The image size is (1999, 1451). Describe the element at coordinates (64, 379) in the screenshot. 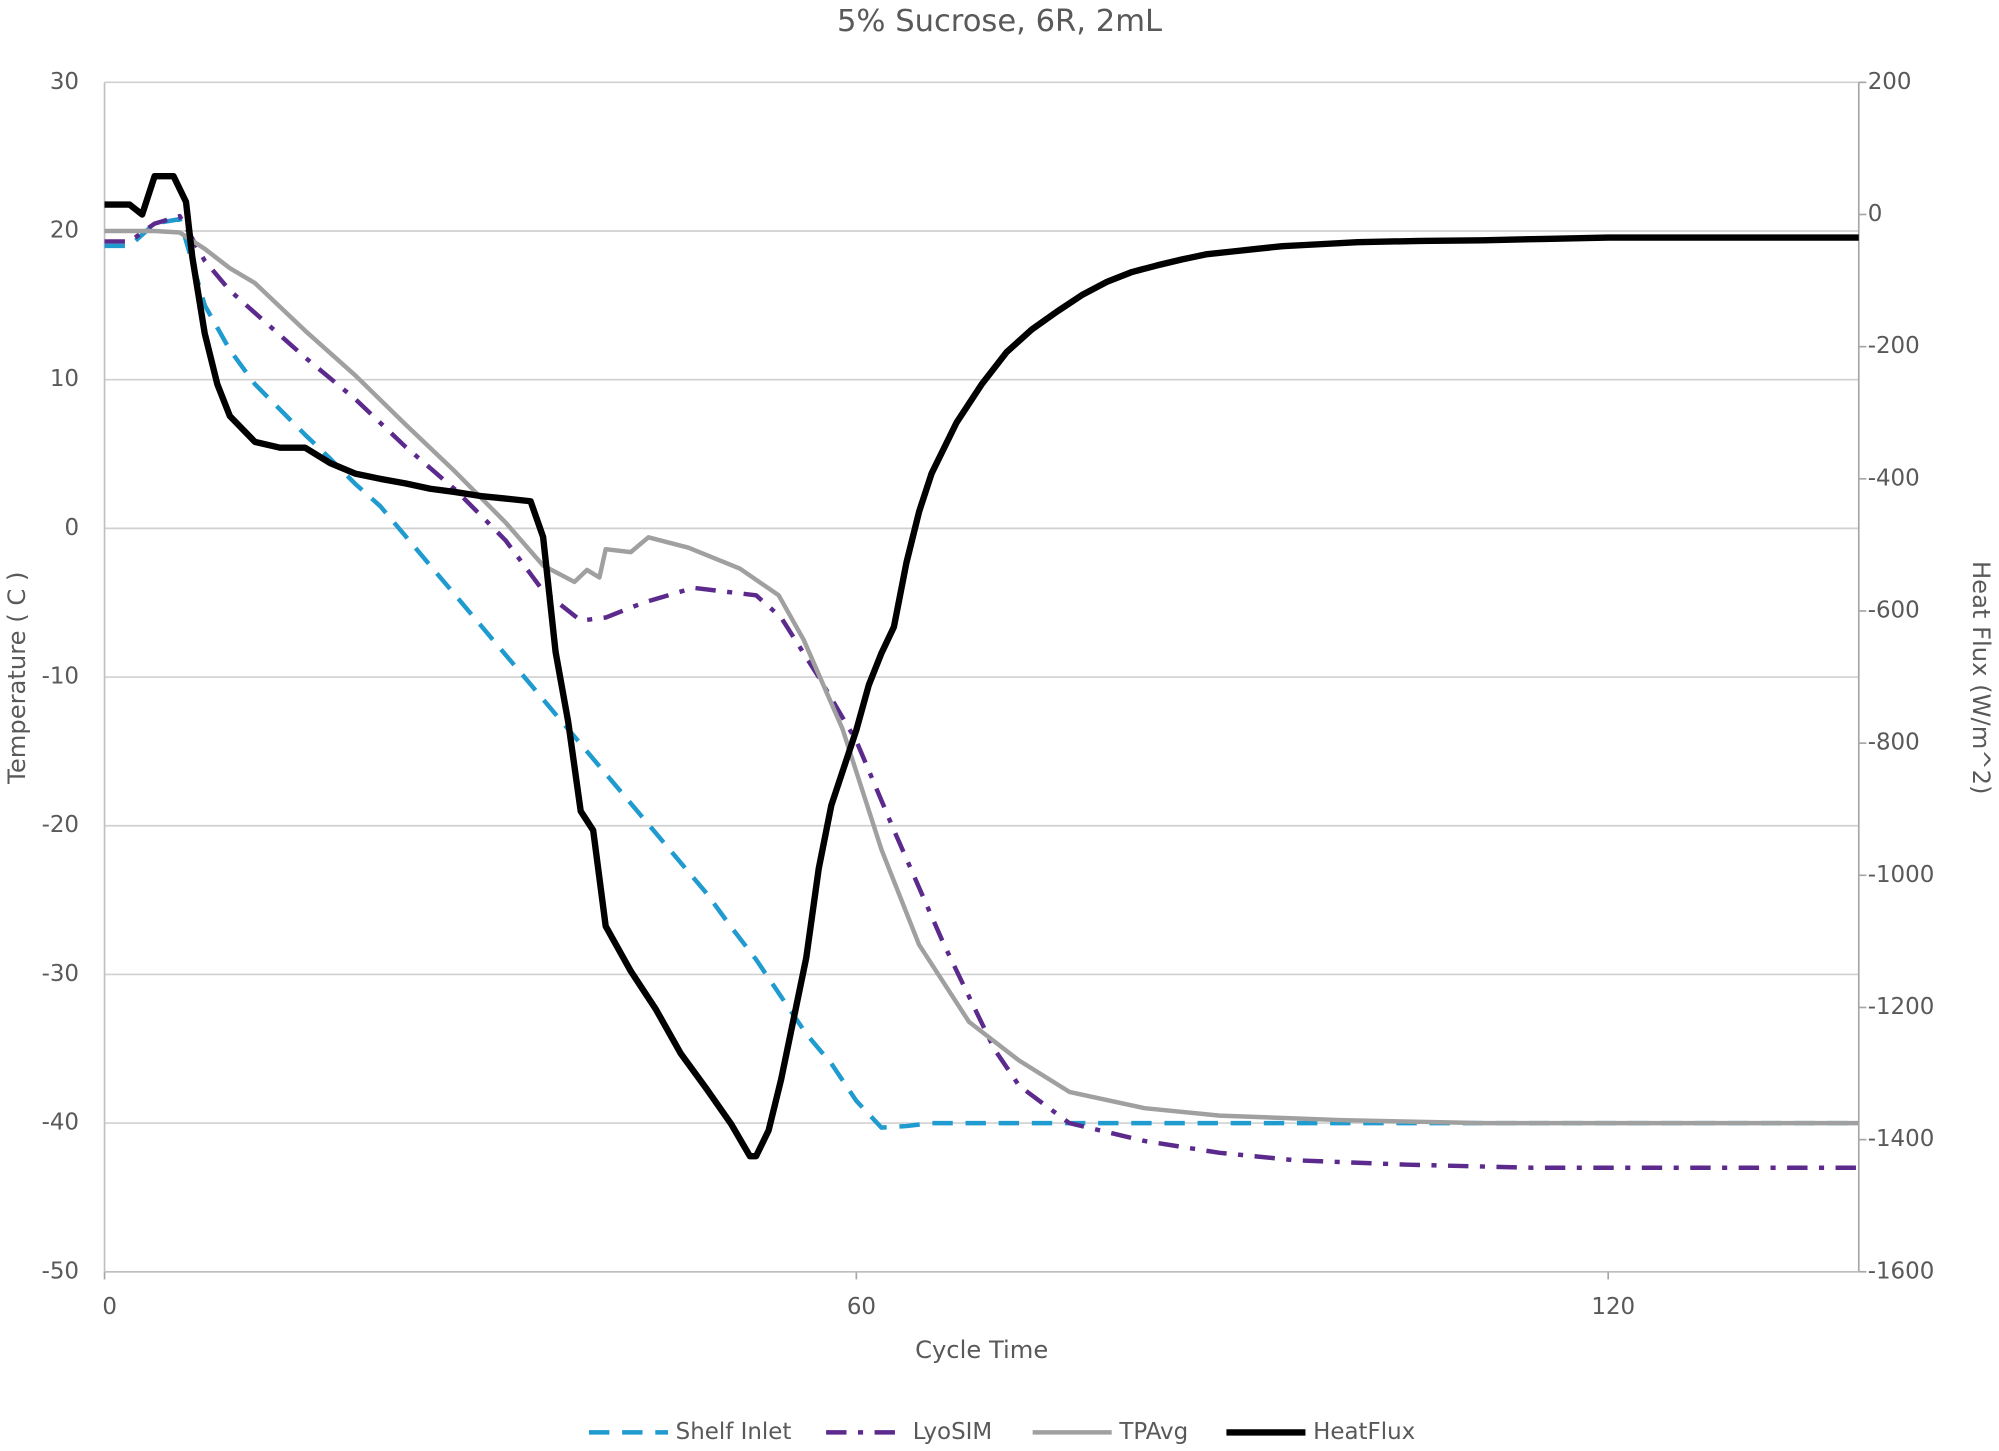

I see `y-tick-label: 10` at that location.